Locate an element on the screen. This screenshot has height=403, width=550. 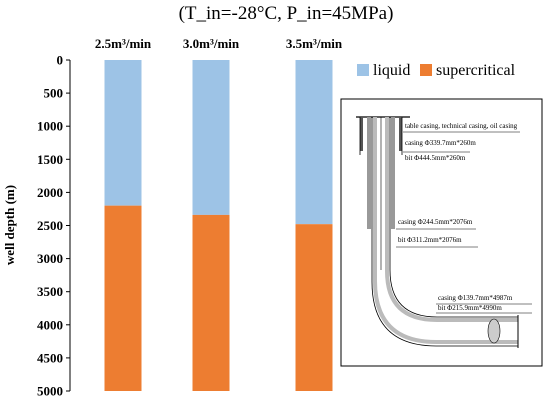
inset-label-bit-2: bit Φ311.2mm*2076m is located at coordinates (430, 240).